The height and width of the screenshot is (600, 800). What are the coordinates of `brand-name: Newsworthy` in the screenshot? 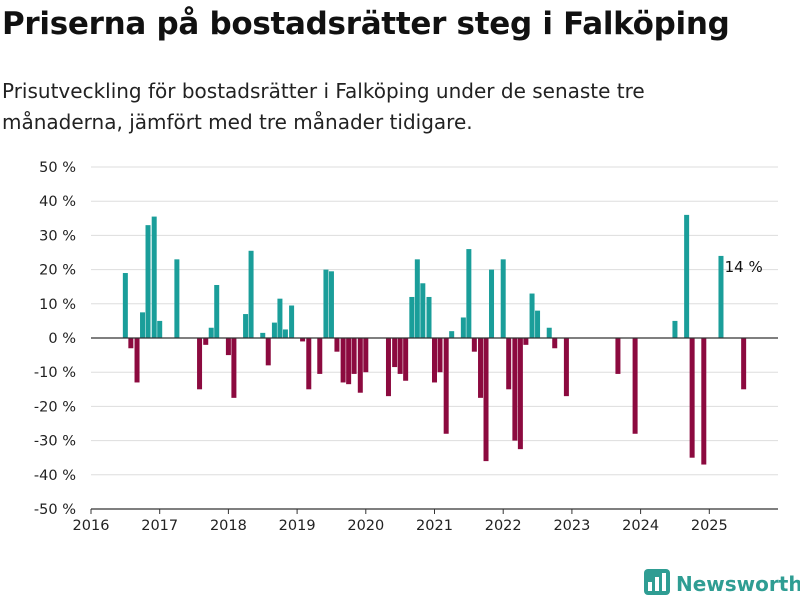 It's located at (738, 584).